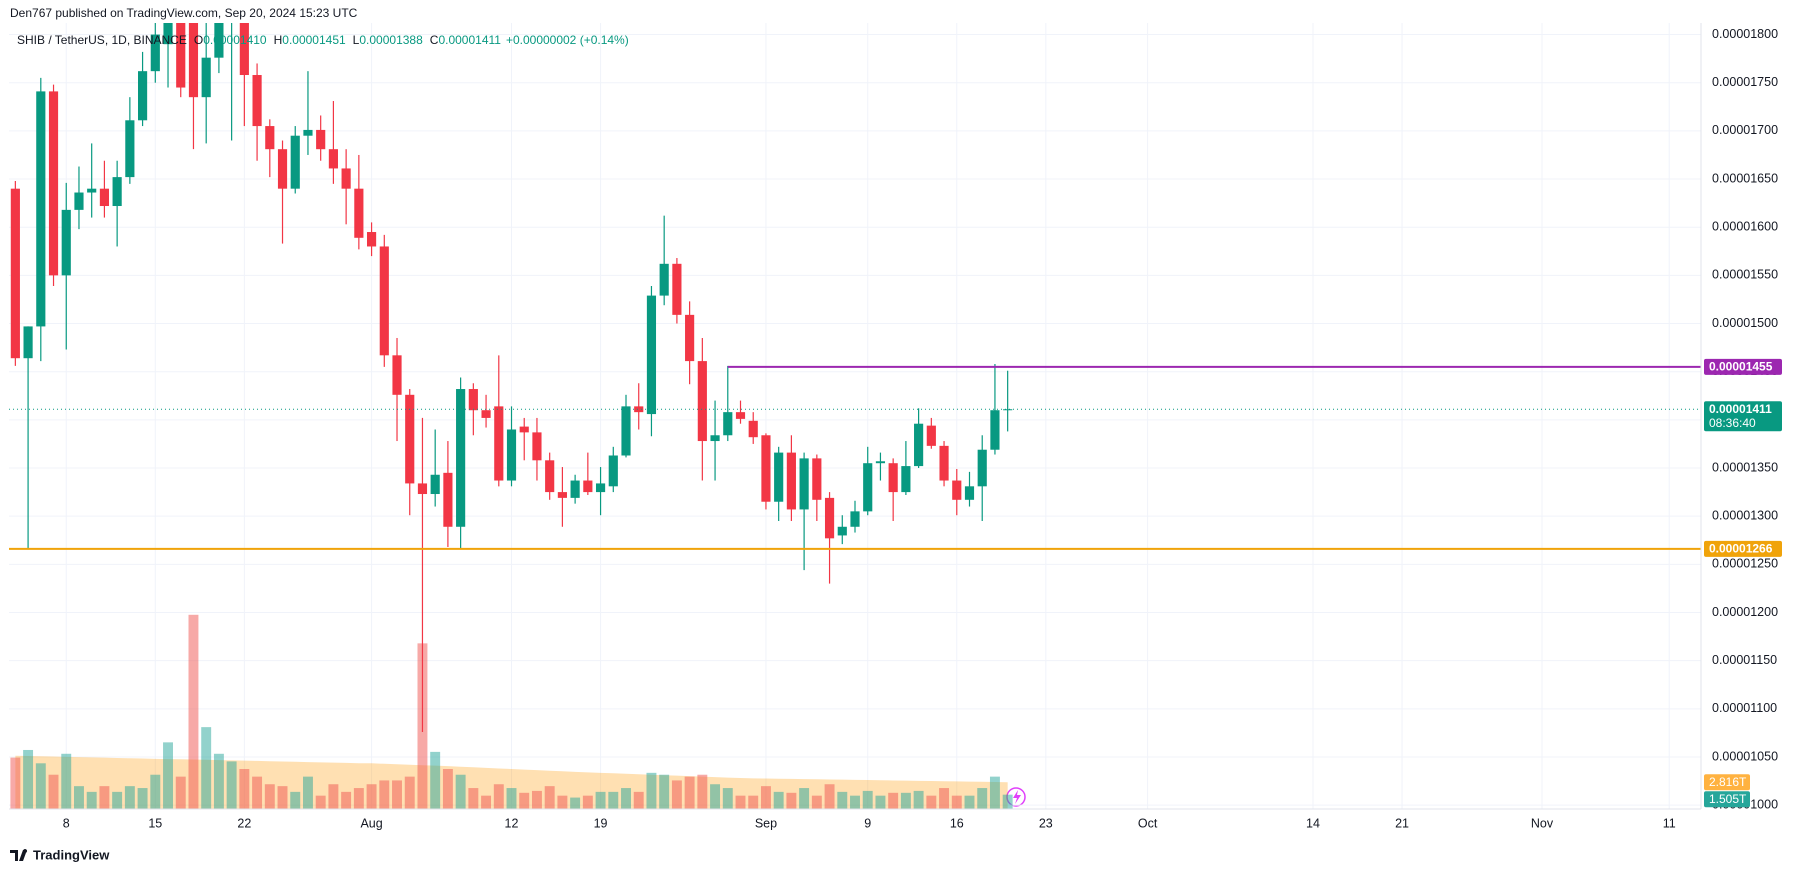 Image resolution: width=1794 pixels, height=874 pixels. Describe the element at coordinates (1745, 178) in the screenshot. I see `y-tick-label: 0.00001650` at that location.